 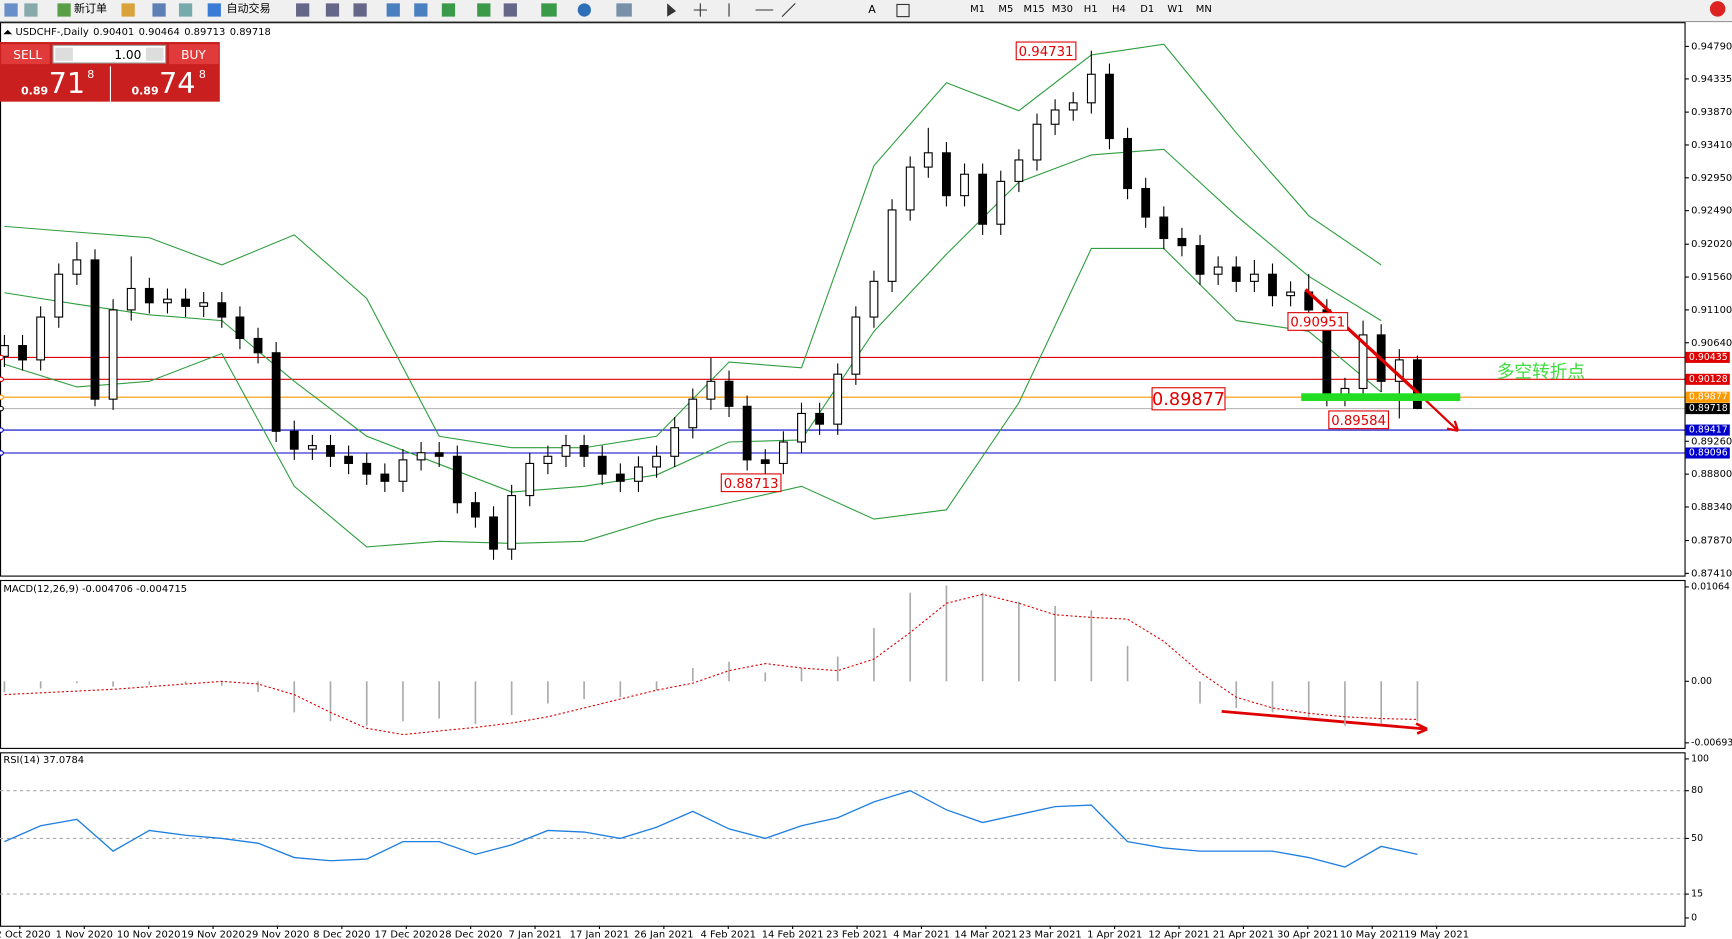 I want to click on x-tick-label: 30 Apr 2021, so click(x=1307, y=934).